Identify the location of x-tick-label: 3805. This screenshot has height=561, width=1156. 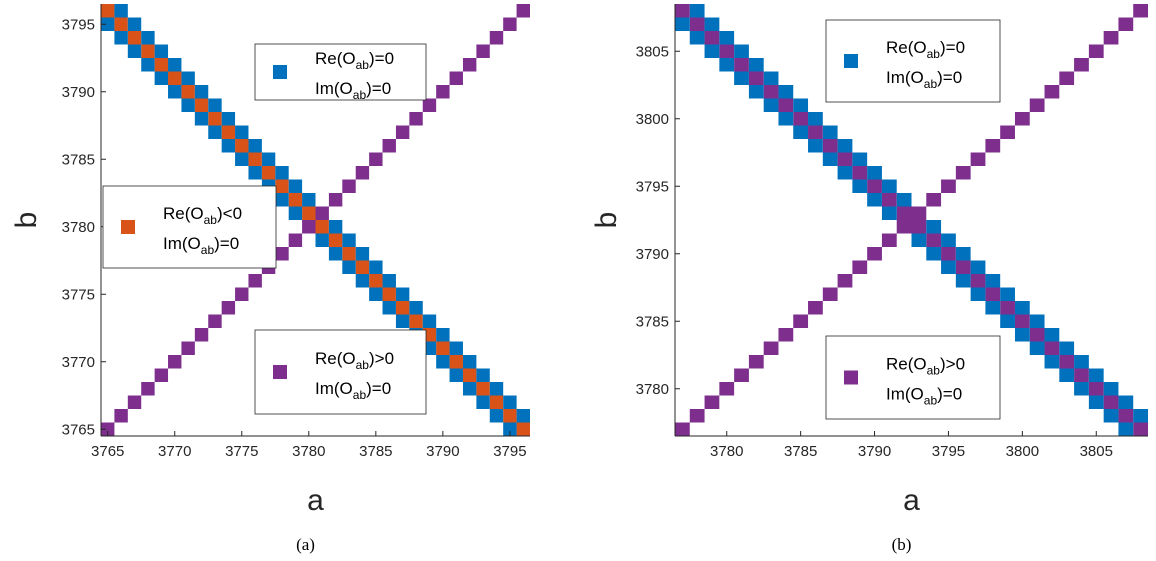
(1096, 451).